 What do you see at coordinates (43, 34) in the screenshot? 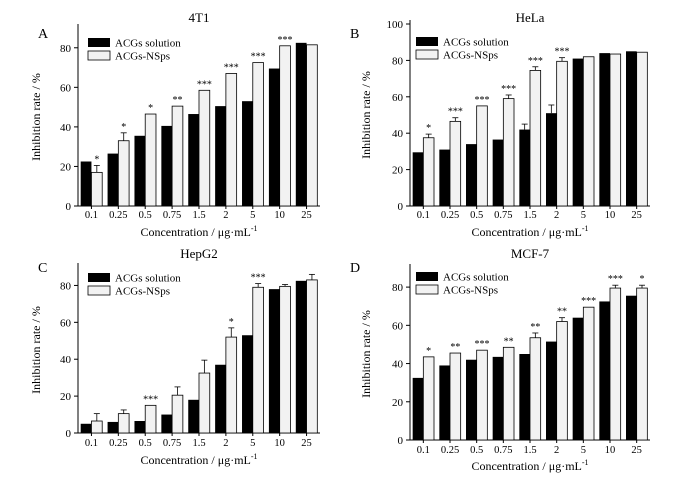
I see `panel-letter: A` at bounding box center [43, 34].